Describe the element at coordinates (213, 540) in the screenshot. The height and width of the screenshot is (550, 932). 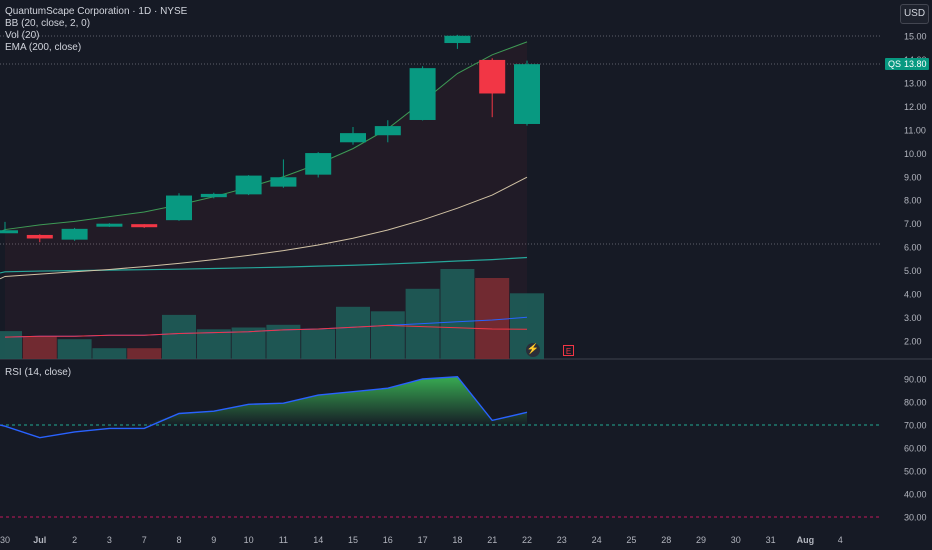
I see `x-axis-label: 9` at that location.